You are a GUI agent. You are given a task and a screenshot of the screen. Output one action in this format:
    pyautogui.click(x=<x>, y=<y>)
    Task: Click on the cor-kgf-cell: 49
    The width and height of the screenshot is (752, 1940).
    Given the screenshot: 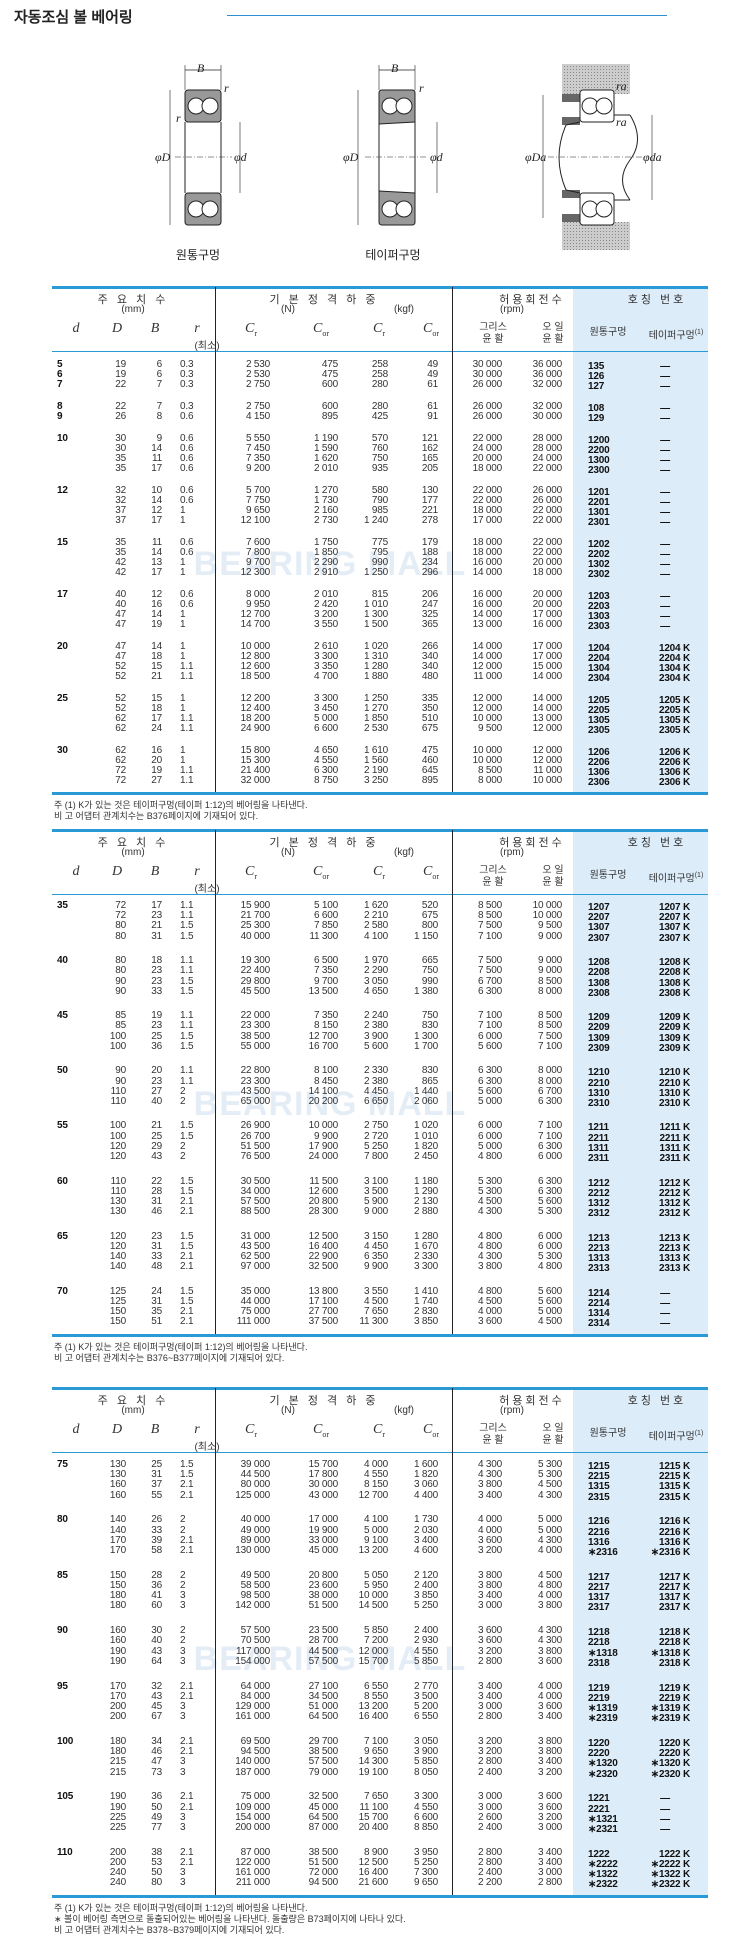 What is the action you would take?
    pyautogui.click(x=432, y=364)
    